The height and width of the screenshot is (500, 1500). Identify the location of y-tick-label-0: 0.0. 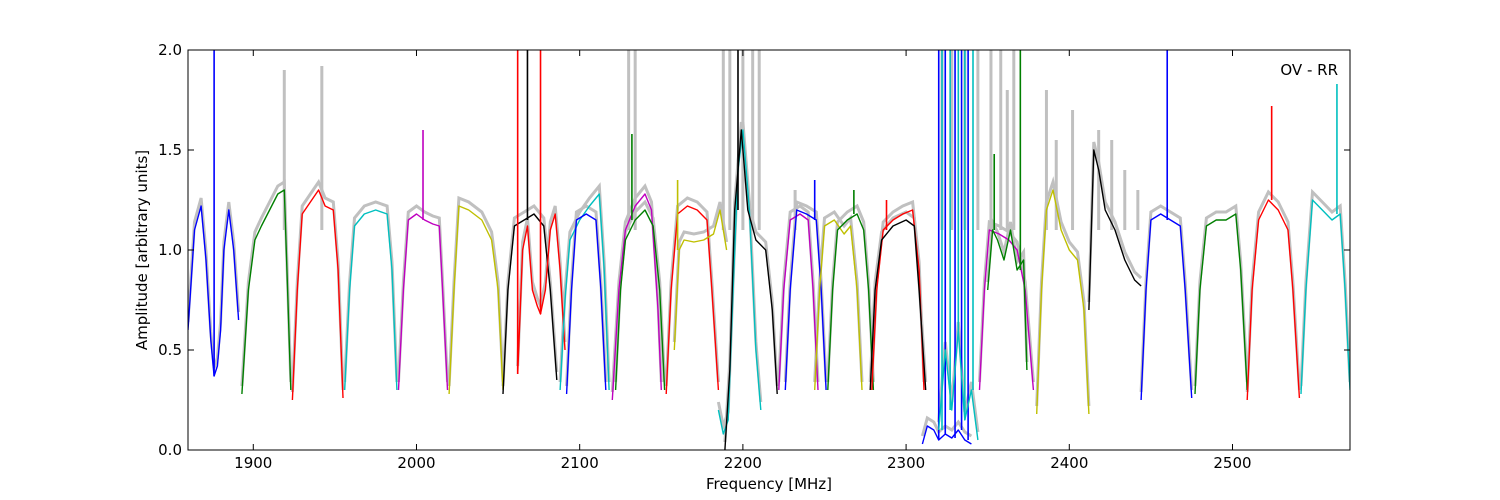
(170, 450).